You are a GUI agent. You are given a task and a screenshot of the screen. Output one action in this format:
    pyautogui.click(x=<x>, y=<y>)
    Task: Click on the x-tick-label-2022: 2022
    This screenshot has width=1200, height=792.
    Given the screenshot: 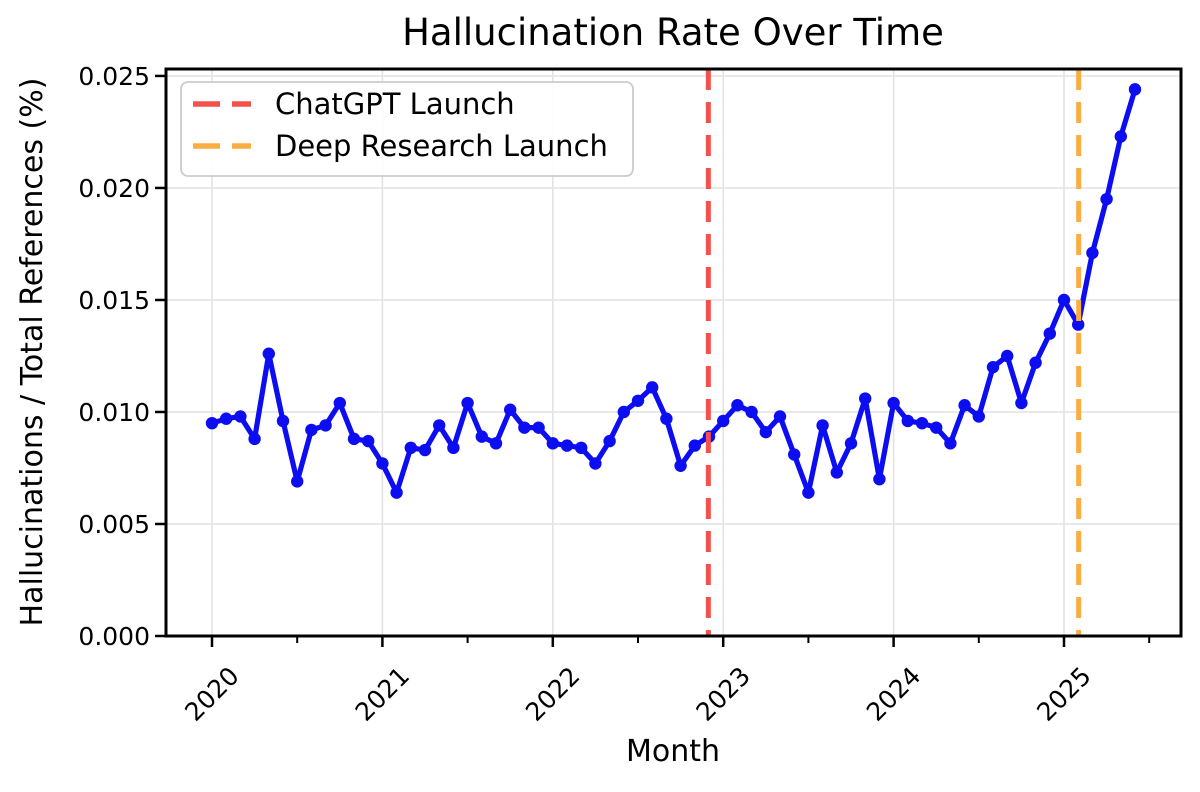 What is the action you would take?
    pyautogui.click(x=552, y=693)
    